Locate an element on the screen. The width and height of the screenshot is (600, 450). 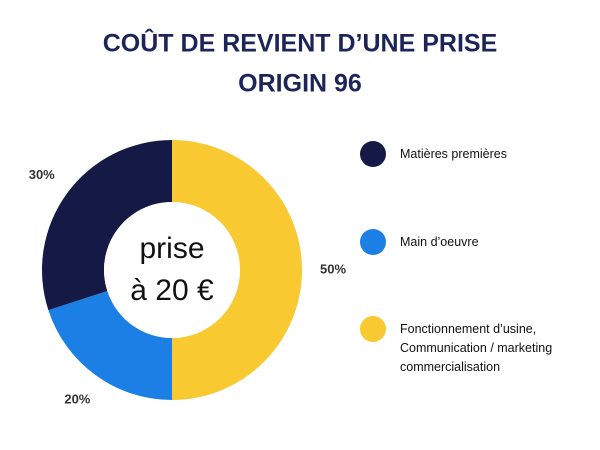
chart-subtitle: ORIGIN 96 is located at coordinates (300, 84).